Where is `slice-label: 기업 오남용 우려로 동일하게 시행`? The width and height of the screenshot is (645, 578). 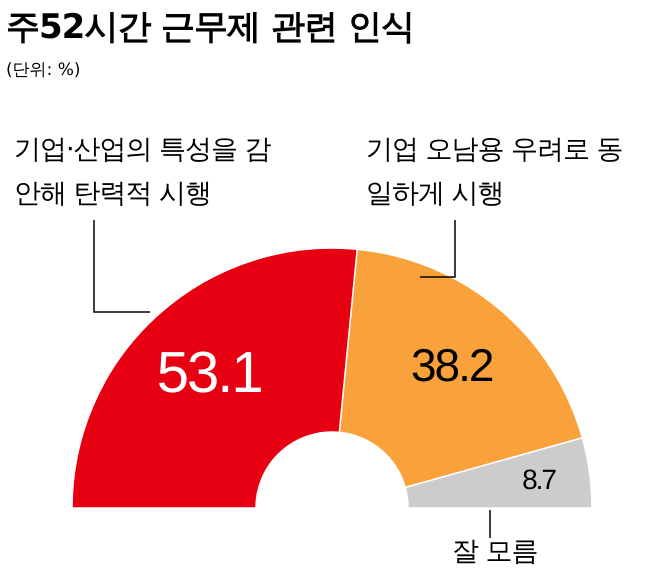 slice-label: 기업 오남용 우려로 동일하게 시행 is located at coordinates (495, 172).